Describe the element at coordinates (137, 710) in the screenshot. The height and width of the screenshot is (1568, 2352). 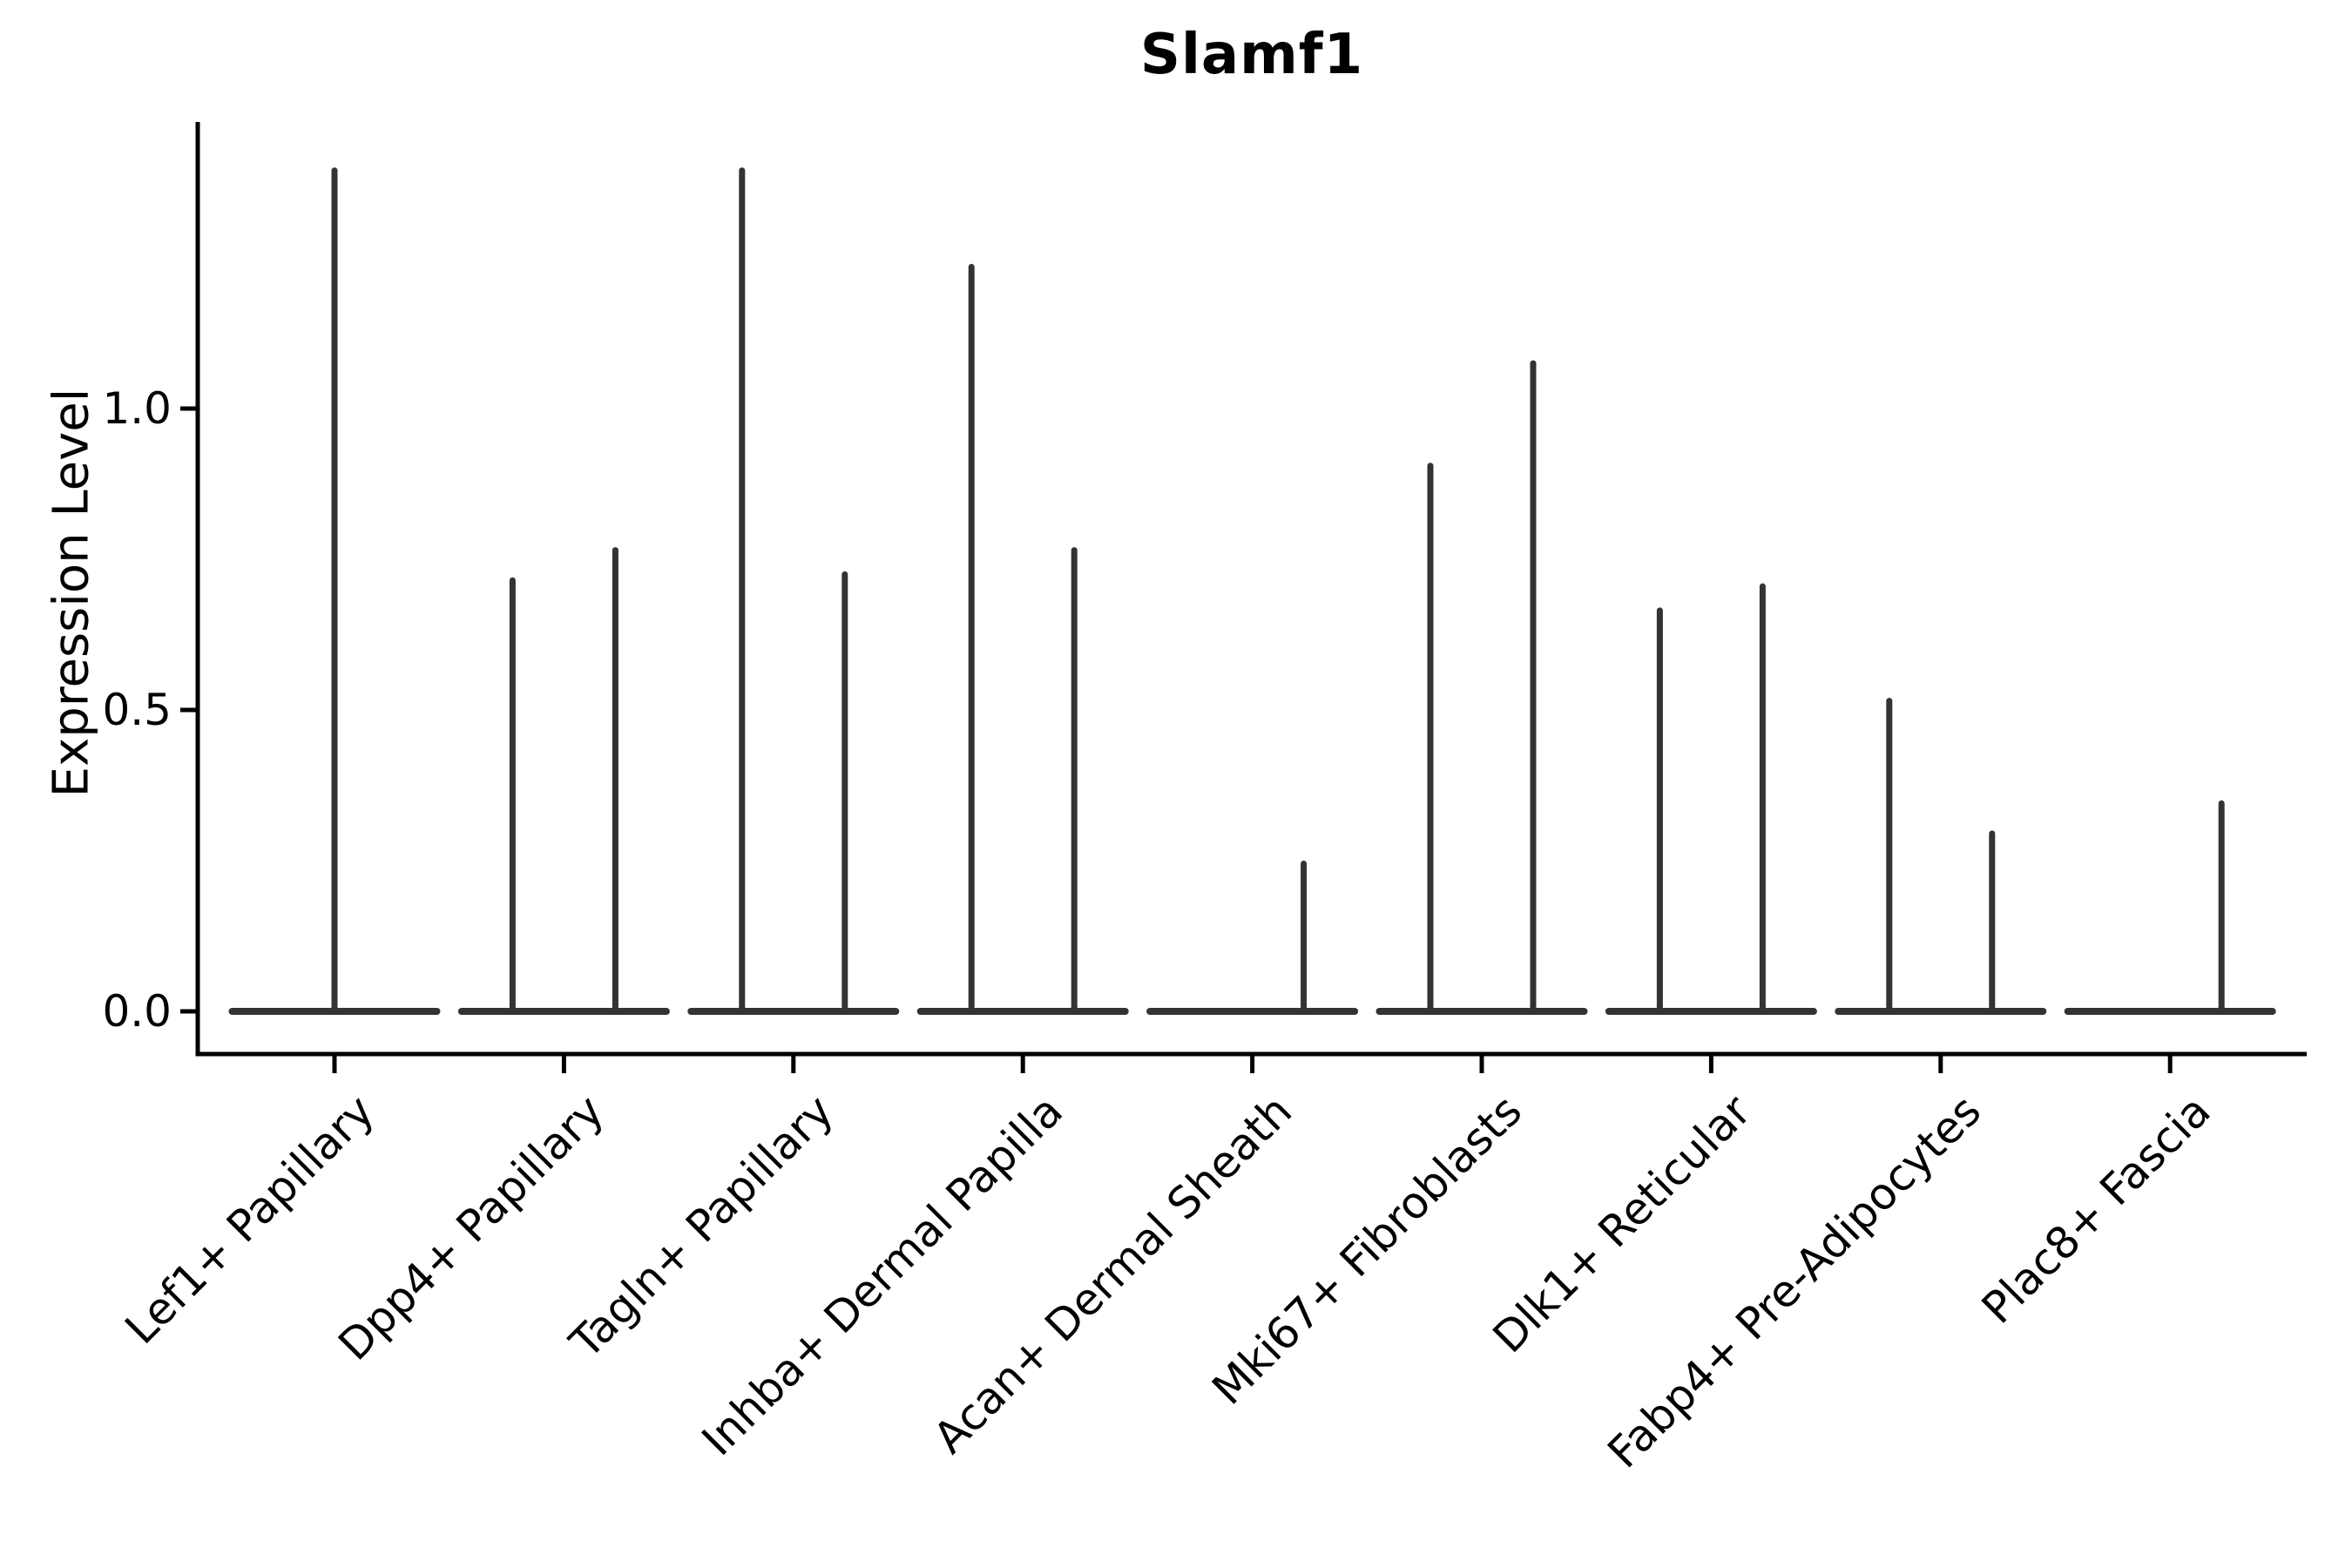
I see `y-tick-label: 0.5` at that location.